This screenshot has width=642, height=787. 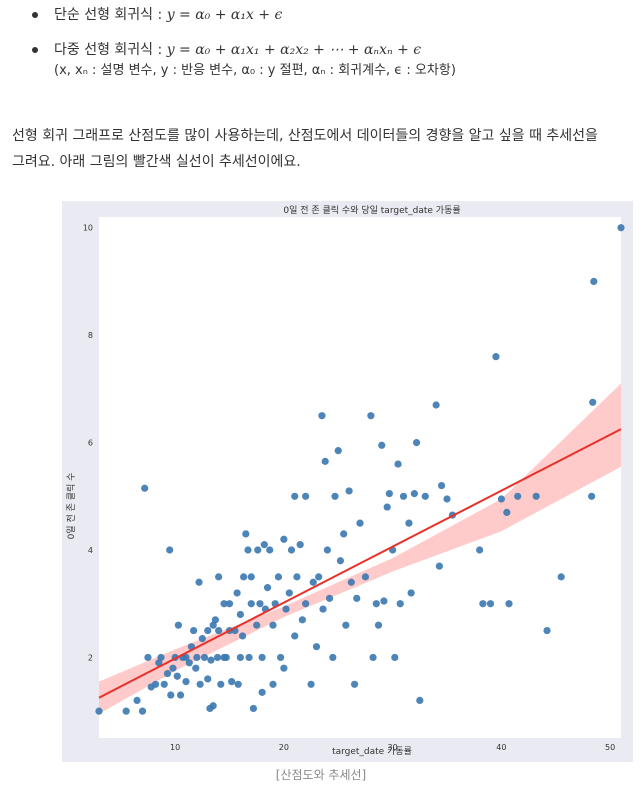 What do you see at coordinates (175, 747) in the screenshot?
I see `x-tick-label: 10` at bounding box center [175, 747].